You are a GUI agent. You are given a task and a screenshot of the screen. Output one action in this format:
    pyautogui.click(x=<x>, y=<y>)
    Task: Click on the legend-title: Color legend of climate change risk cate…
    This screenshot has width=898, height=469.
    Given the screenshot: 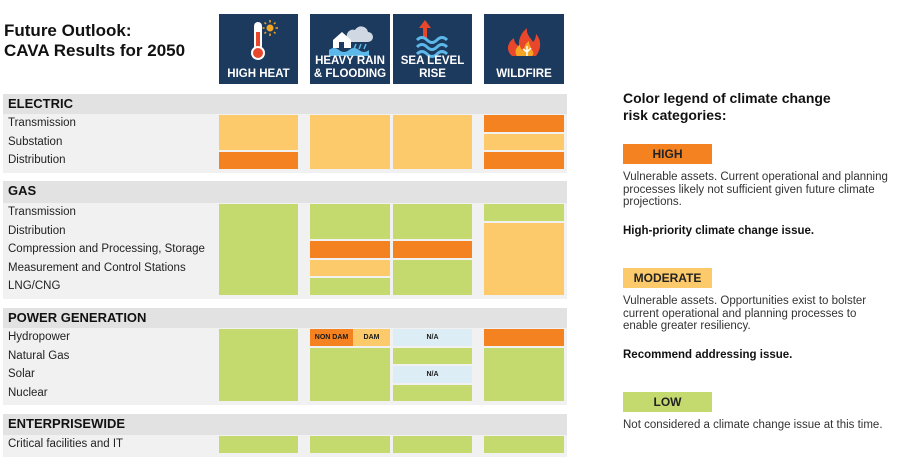 What is the action you would take?
    pyautogui.click(x=758, y=107)
    